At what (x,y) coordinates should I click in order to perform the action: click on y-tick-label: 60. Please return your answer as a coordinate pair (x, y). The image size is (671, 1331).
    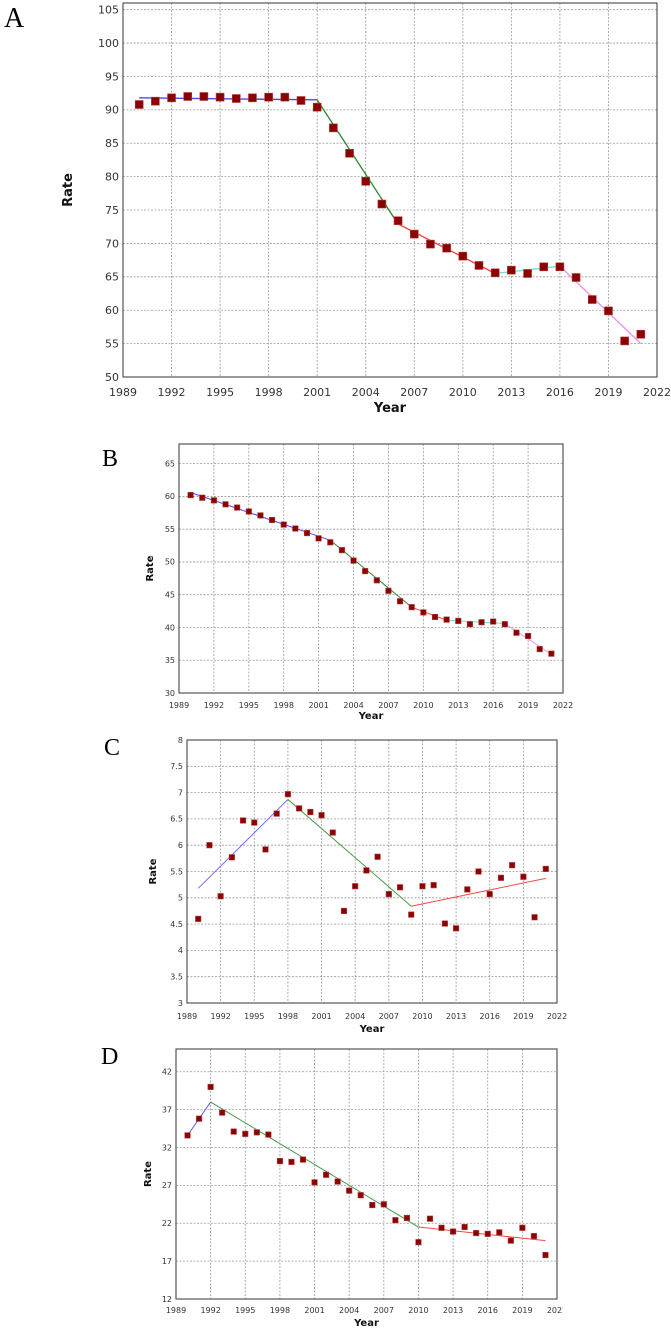
    Looking at the image, I should click on (170, 496).